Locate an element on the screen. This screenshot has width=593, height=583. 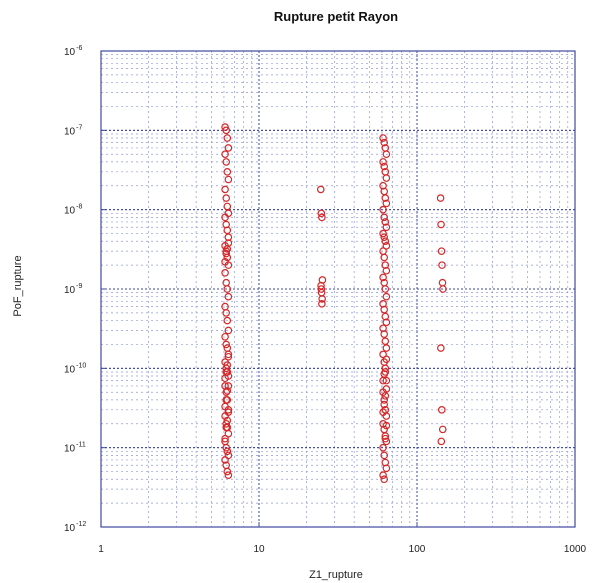
y-tick-label: 10⁻¹⁰ is located at coordinates (75, 368).